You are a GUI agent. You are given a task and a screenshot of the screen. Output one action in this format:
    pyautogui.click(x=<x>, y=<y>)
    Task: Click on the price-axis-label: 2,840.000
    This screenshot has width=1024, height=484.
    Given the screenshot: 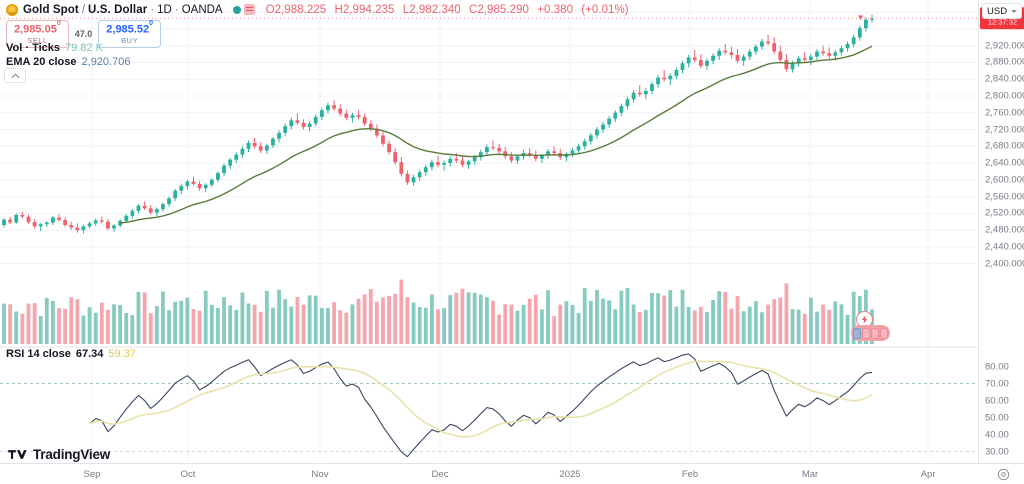 What is the action you would take?
    pyautogui.click(x=1004, y=79)
    